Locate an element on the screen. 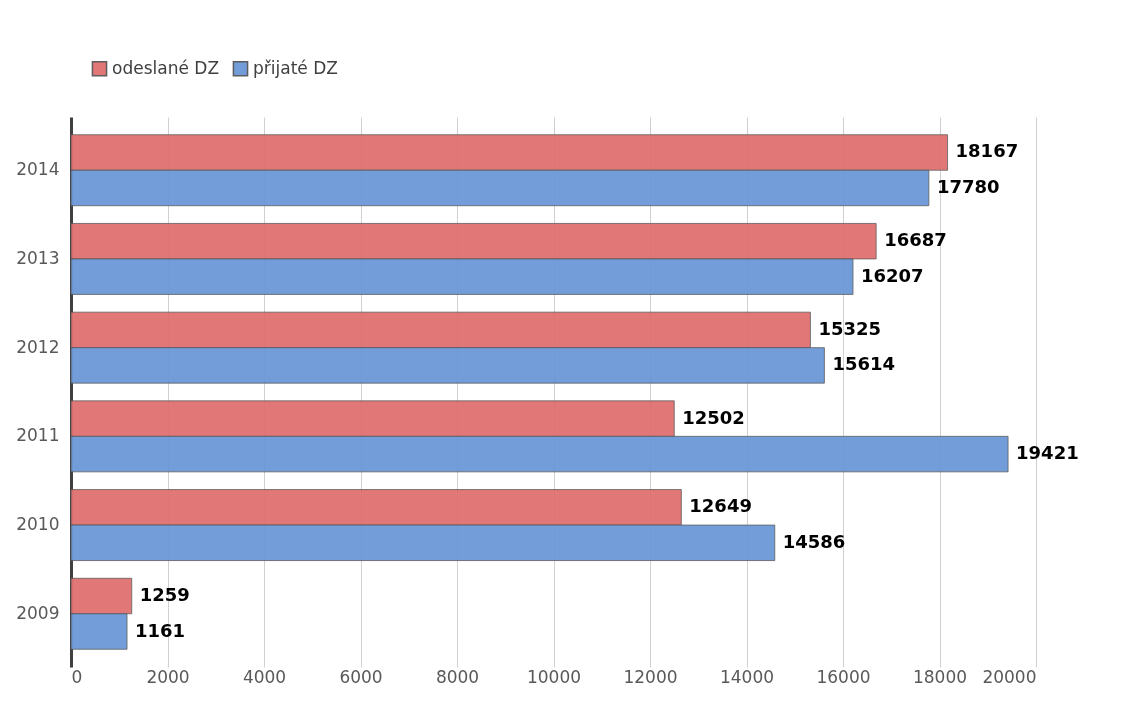 This screenshot has height=709, width=1126. data-label: 17780 is located at coordinates (968, 186).